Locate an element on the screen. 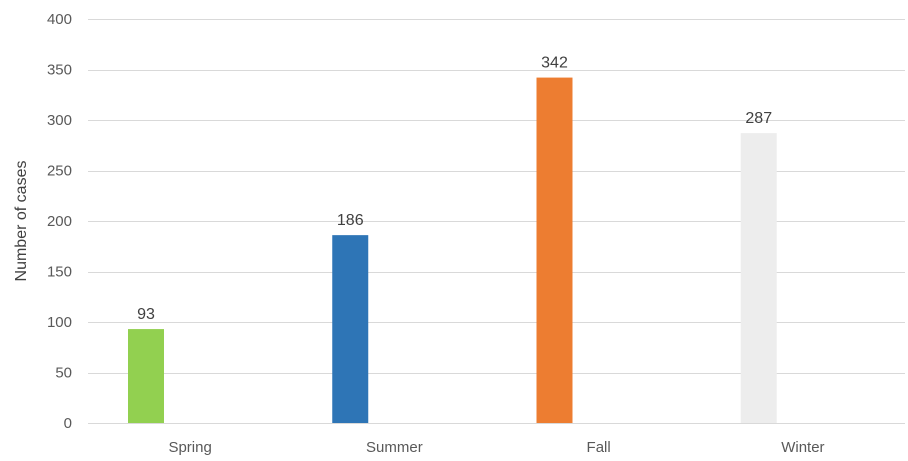 This screenshot has height=461, width=908. y-tick-label: 200 is located at coordinates (59, 221).